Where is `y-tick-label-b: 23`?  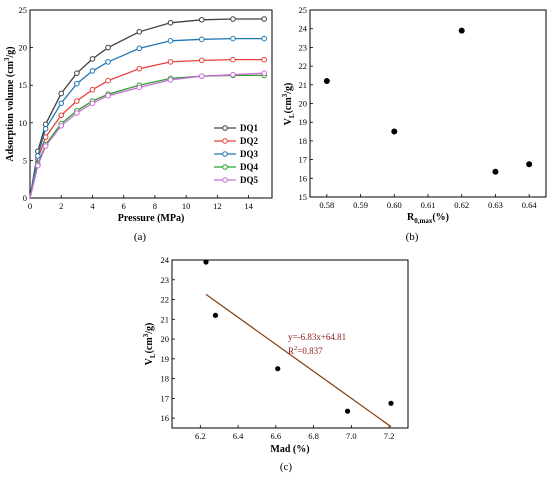 y-tick-label-b: 23 is located at coordinates (303, 47).